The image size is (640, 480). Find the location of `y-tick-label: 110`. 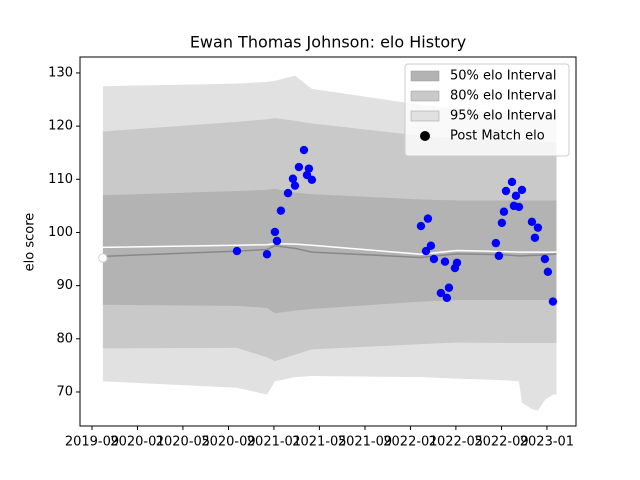

y-tick-label: 110 is located at coordinates (60, 179).